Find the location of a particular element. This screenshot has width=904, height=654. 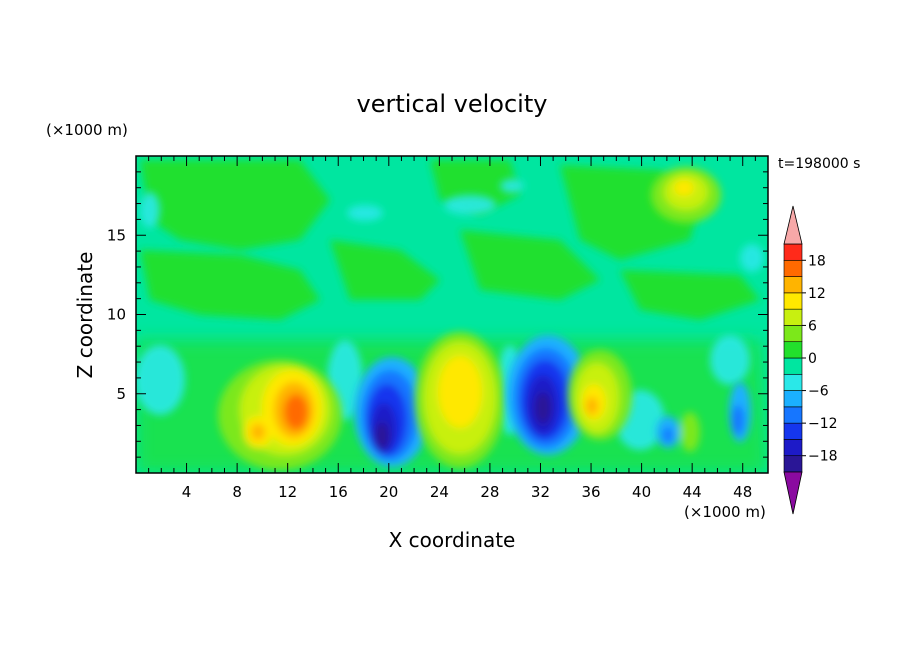

colorbar: 18 12 6 0 −6 −12 −18 is located at coordinates (810, 360).